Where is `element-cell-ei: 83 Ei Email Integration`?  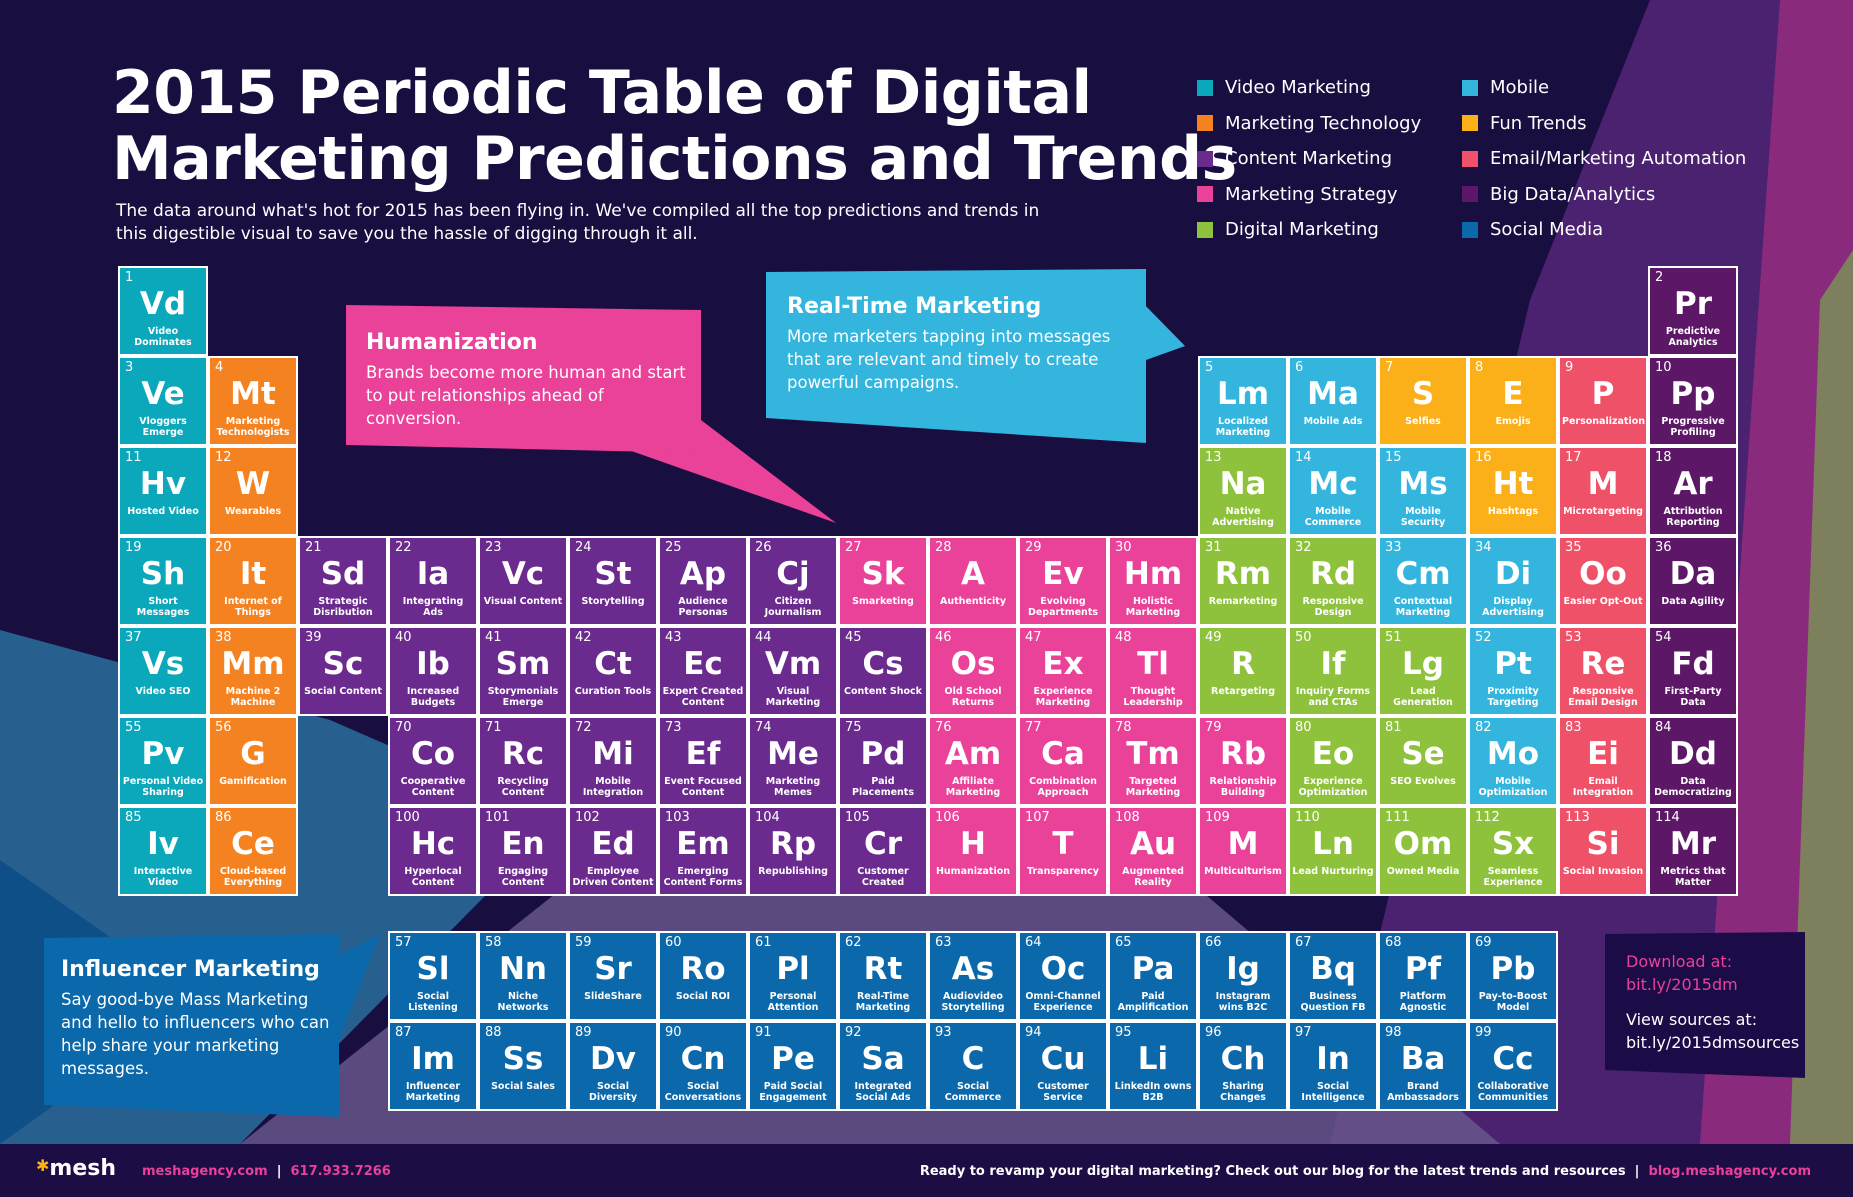 element-cell-ei: 83 Ei Email Integration is located at coordinates (1603, 761).